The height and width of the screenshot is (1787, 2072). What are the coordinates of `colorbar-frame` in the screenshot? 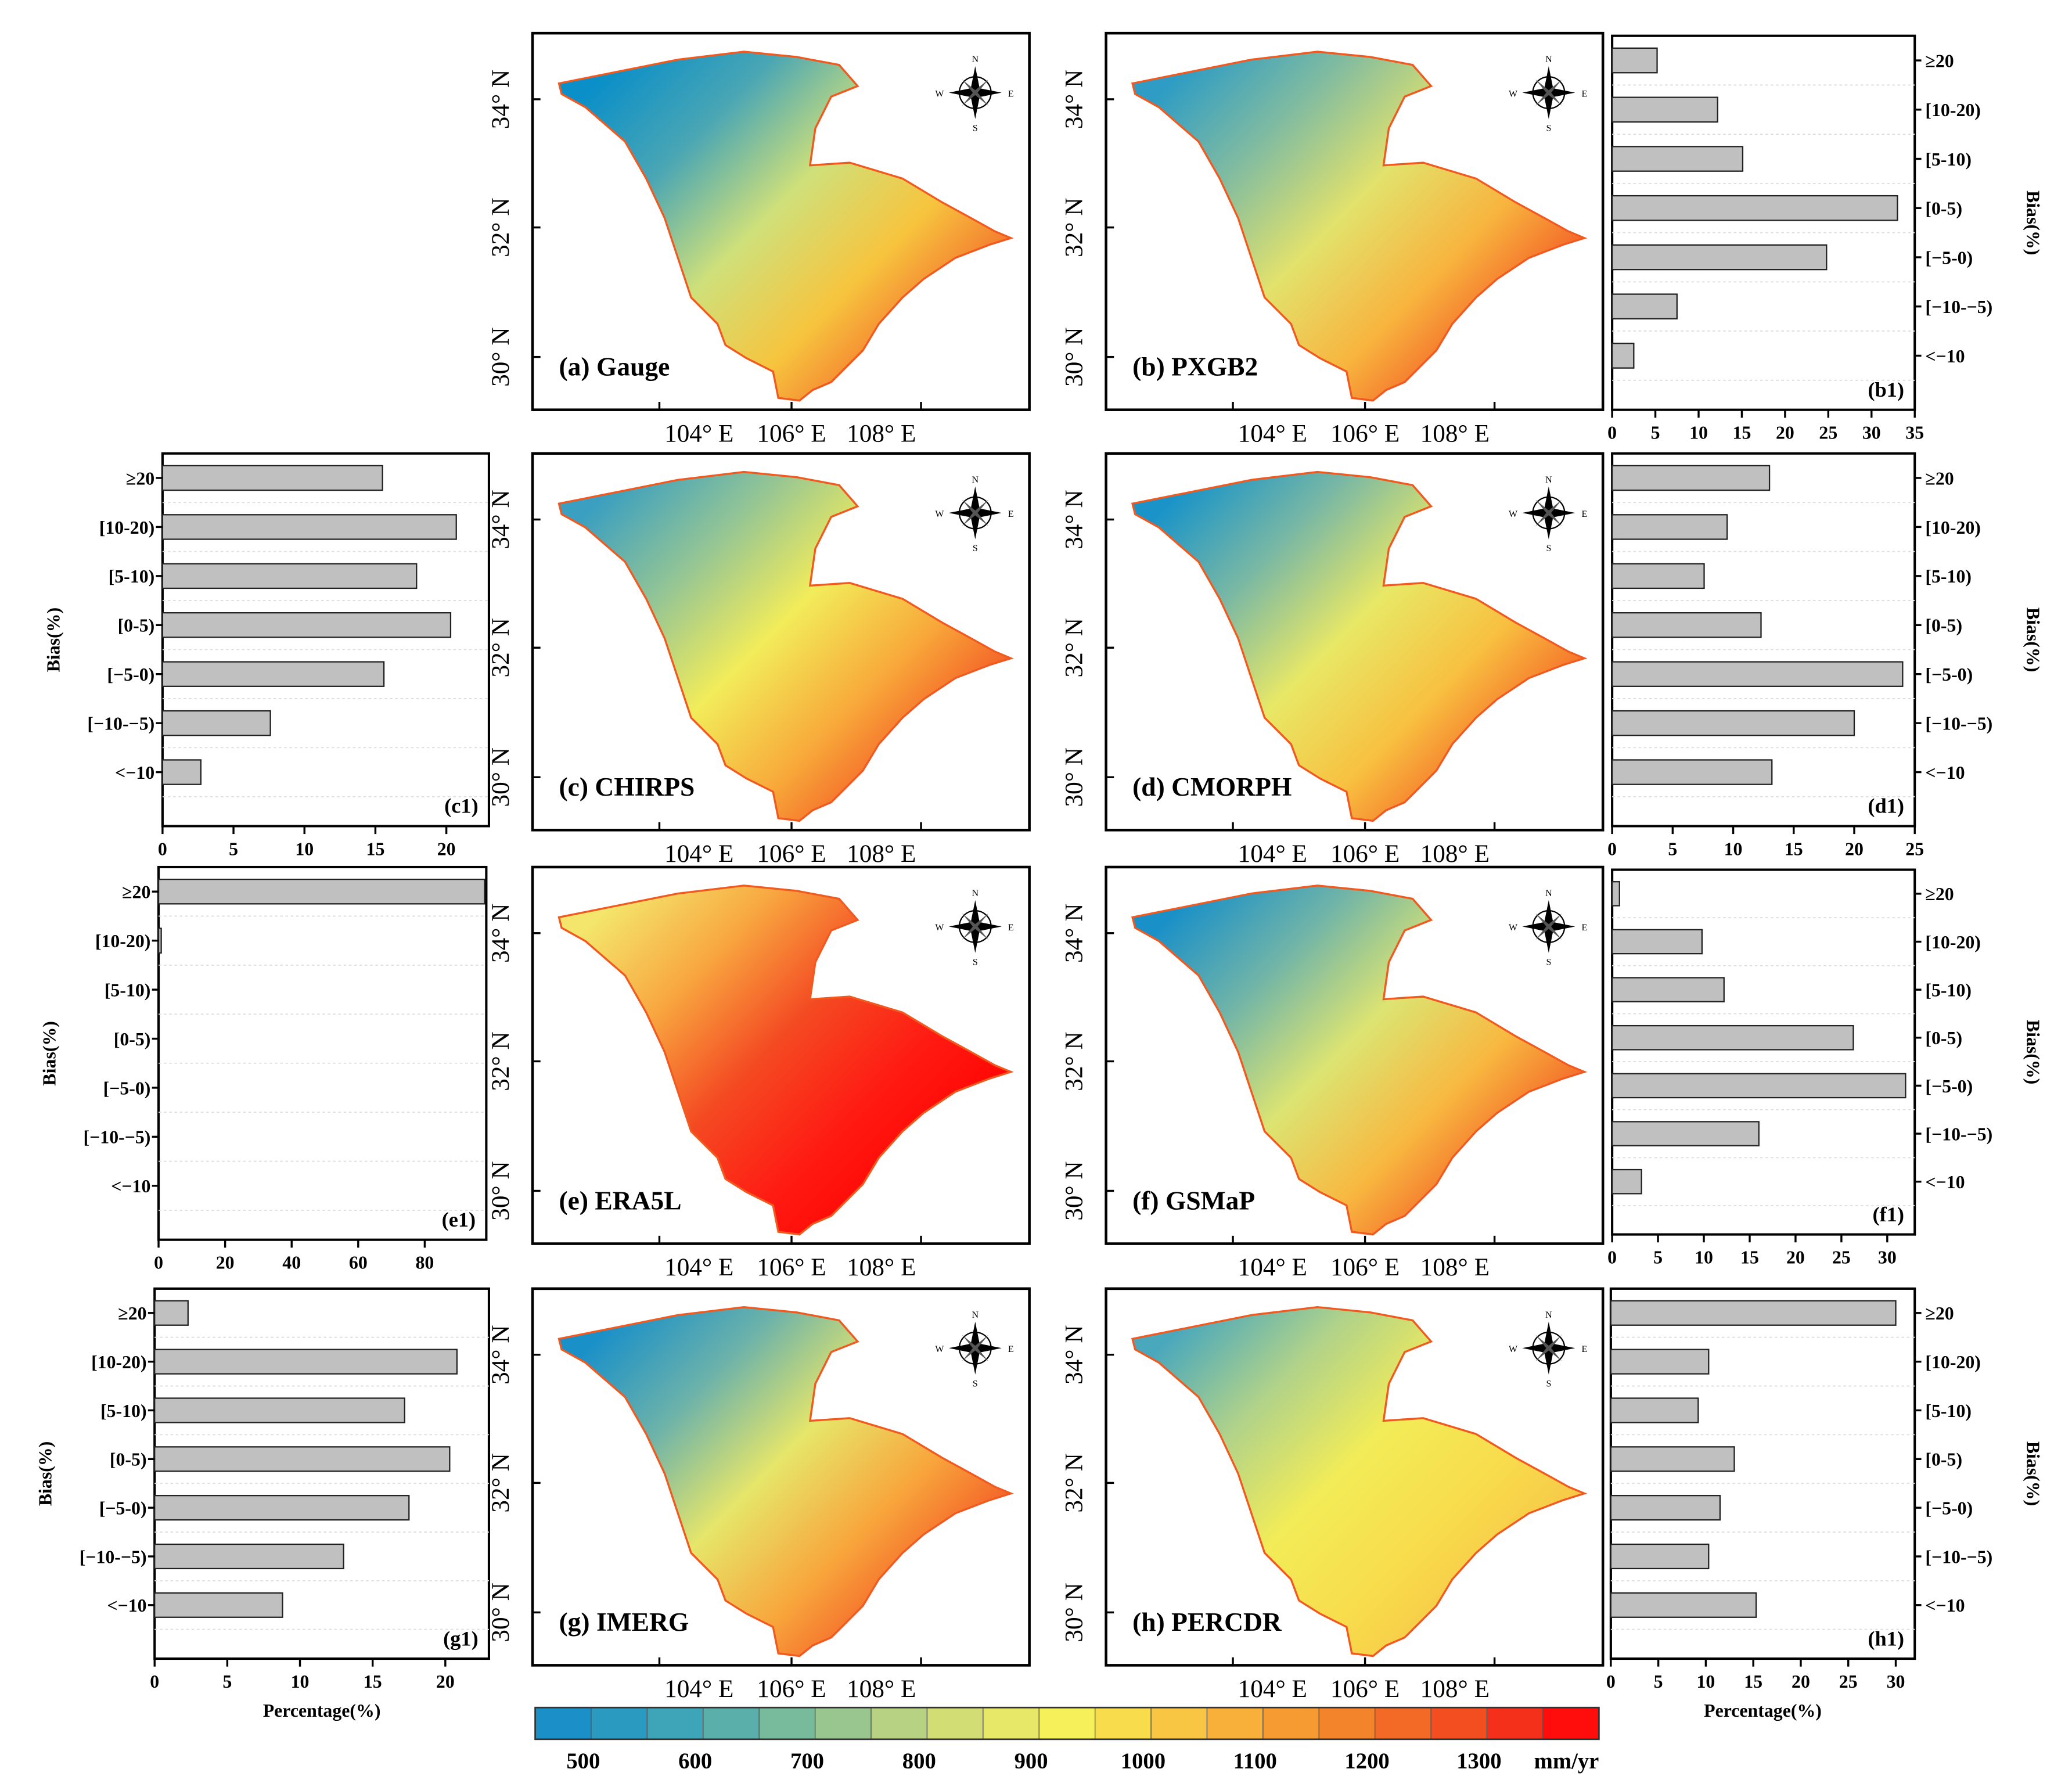 It's located at (1067, 1723).